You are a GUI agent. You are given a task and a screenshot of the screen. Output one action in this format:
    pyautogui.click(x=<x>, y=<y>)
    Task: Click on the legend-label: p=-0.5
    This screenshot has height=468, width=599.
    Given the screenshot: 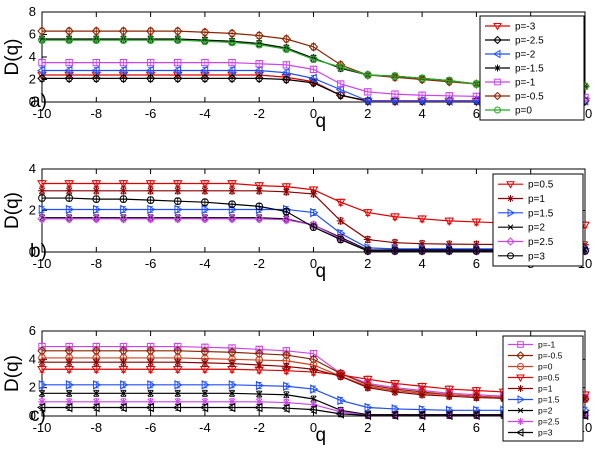 What is the action you would take?
    pyautogui.click(x=550, y=355)
    